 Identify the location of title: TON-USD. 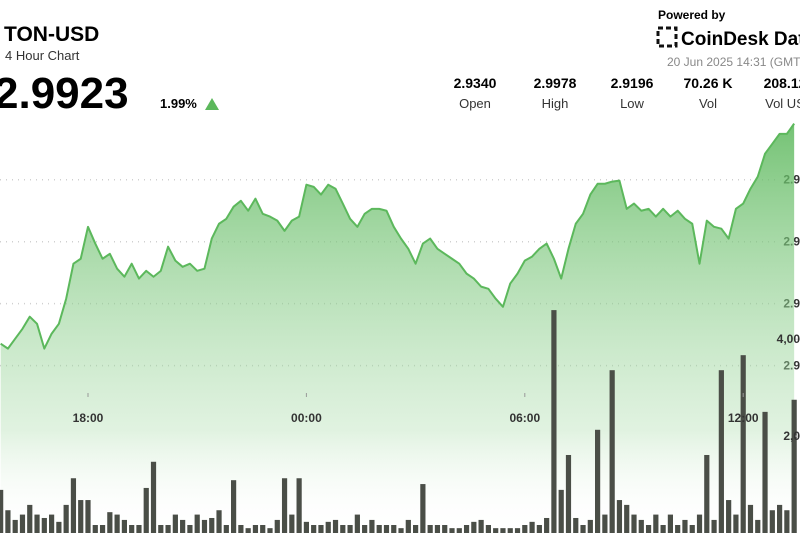
(51, 34).